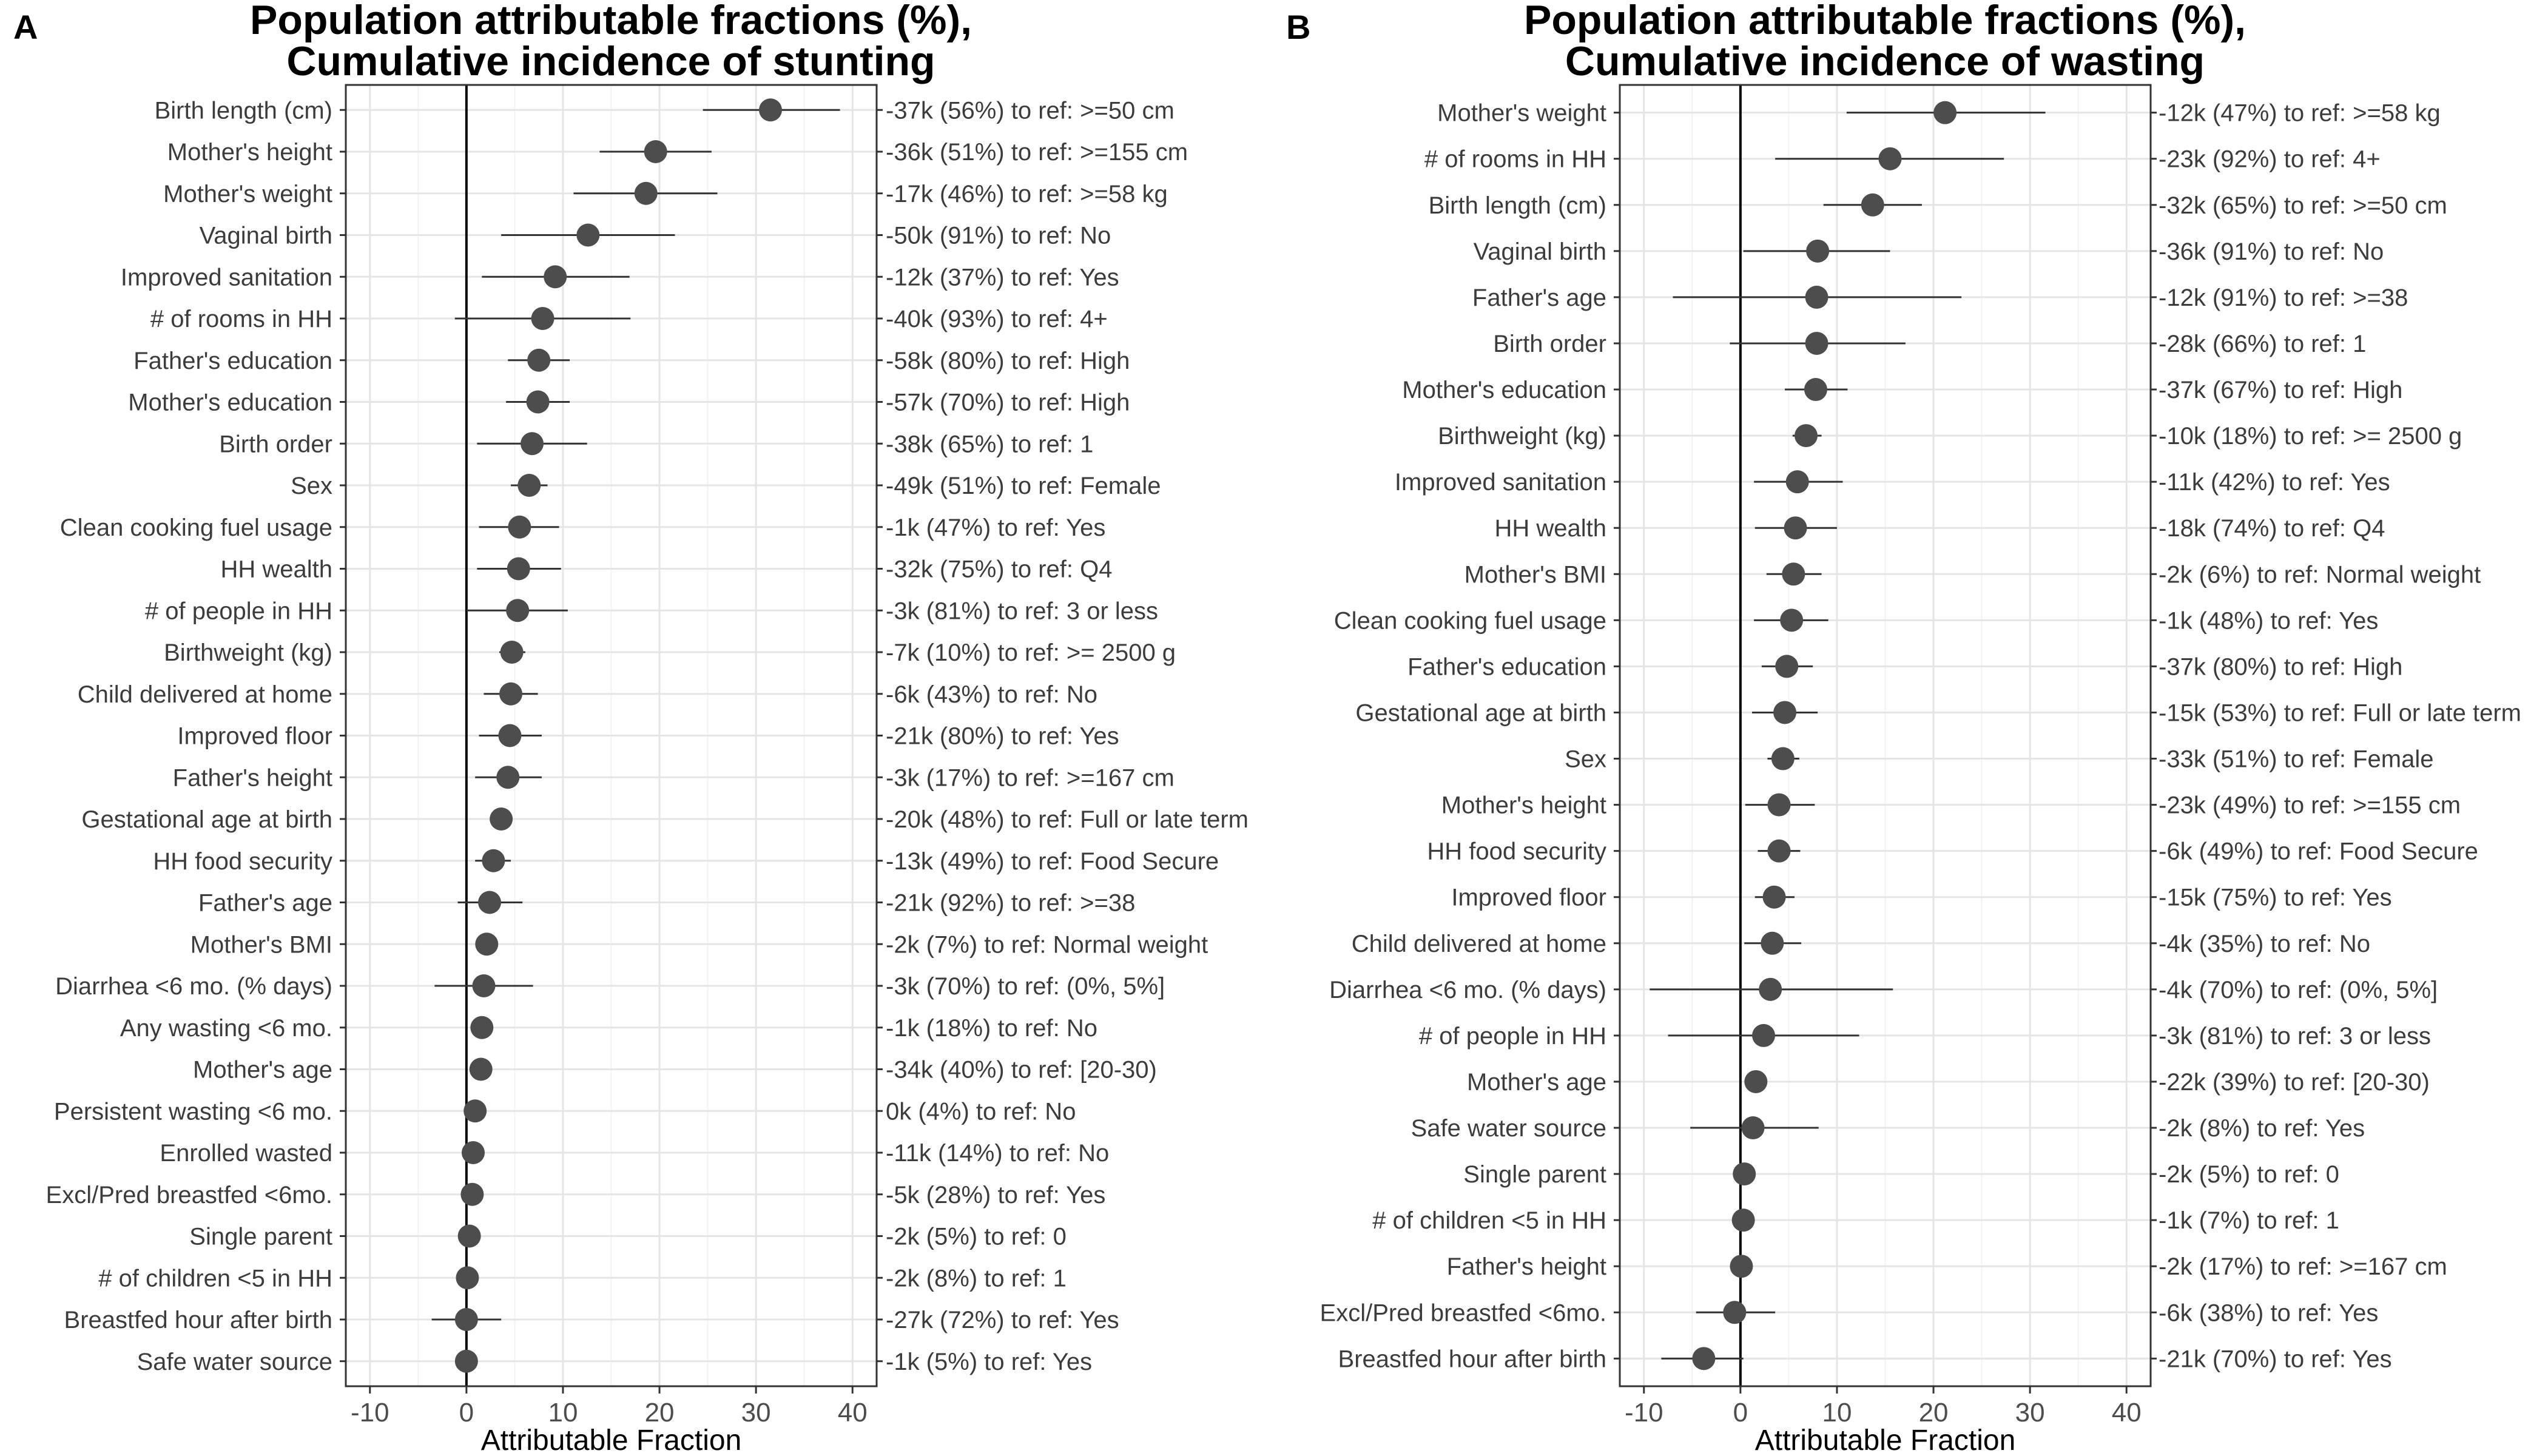  What do you see at coordinates (1885, 21) in the screenshot?
I see `chart-title: Population attributable fractions (%),` at bounding box center [1885, 21].